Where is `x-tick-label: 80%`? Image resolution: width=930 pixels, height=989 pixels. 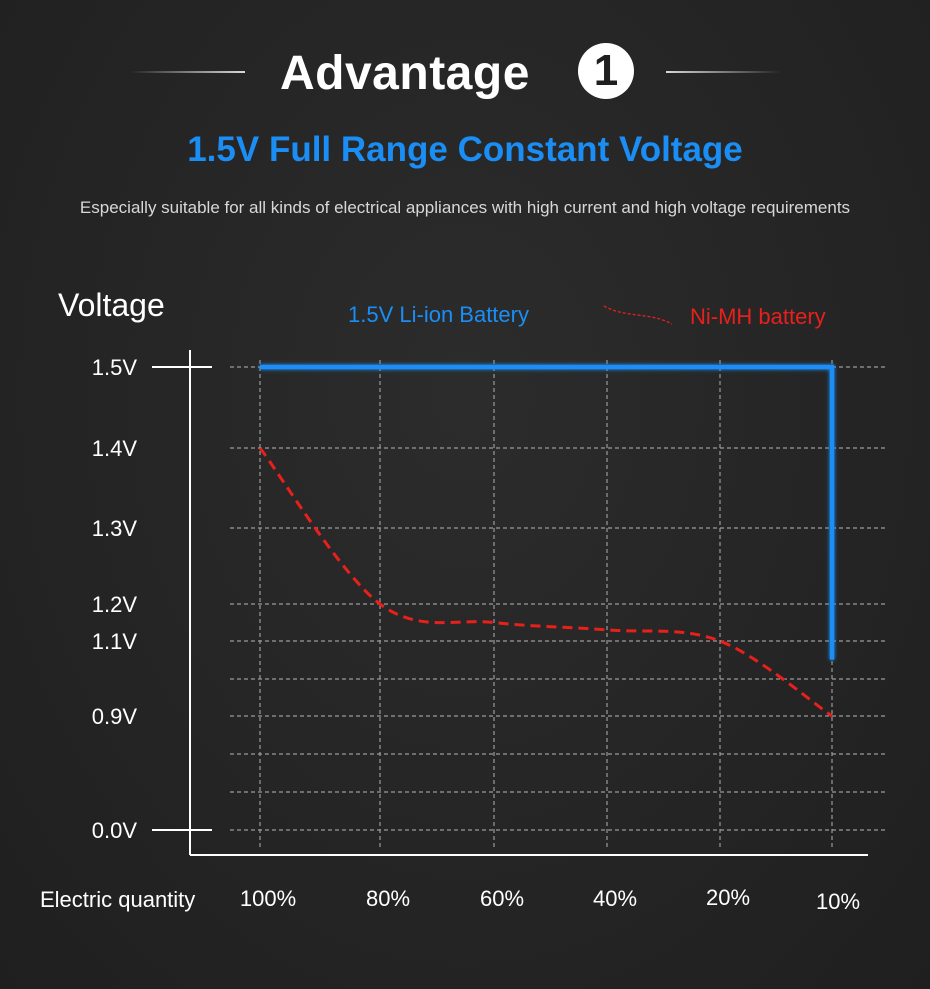
x-tick-label: 80% is located at coordinates (388, 898).